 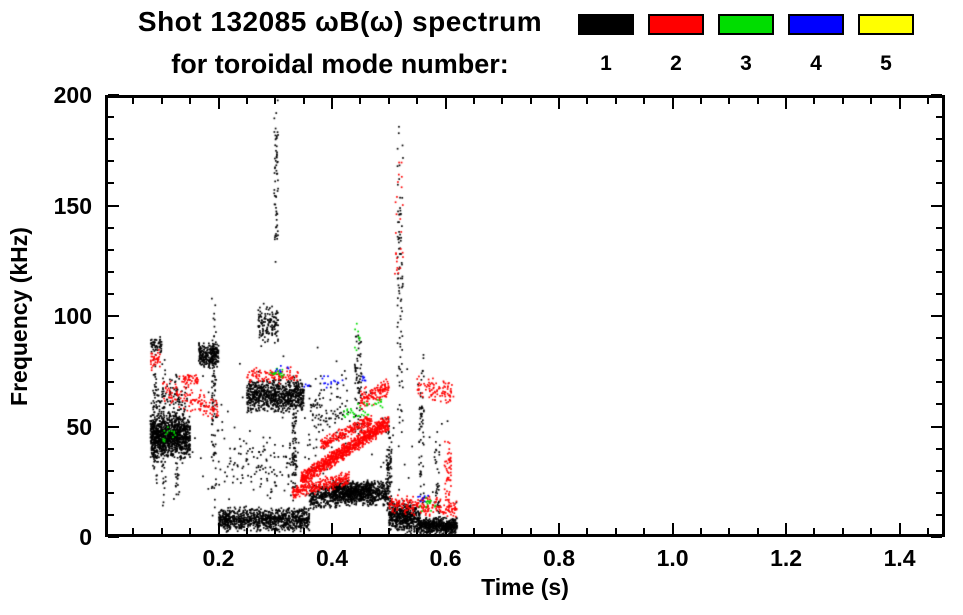 What do you see at coordinates (676, 45) in the screenshot?
I see `legend-item-2: 2` at bounding box center [676, 45].